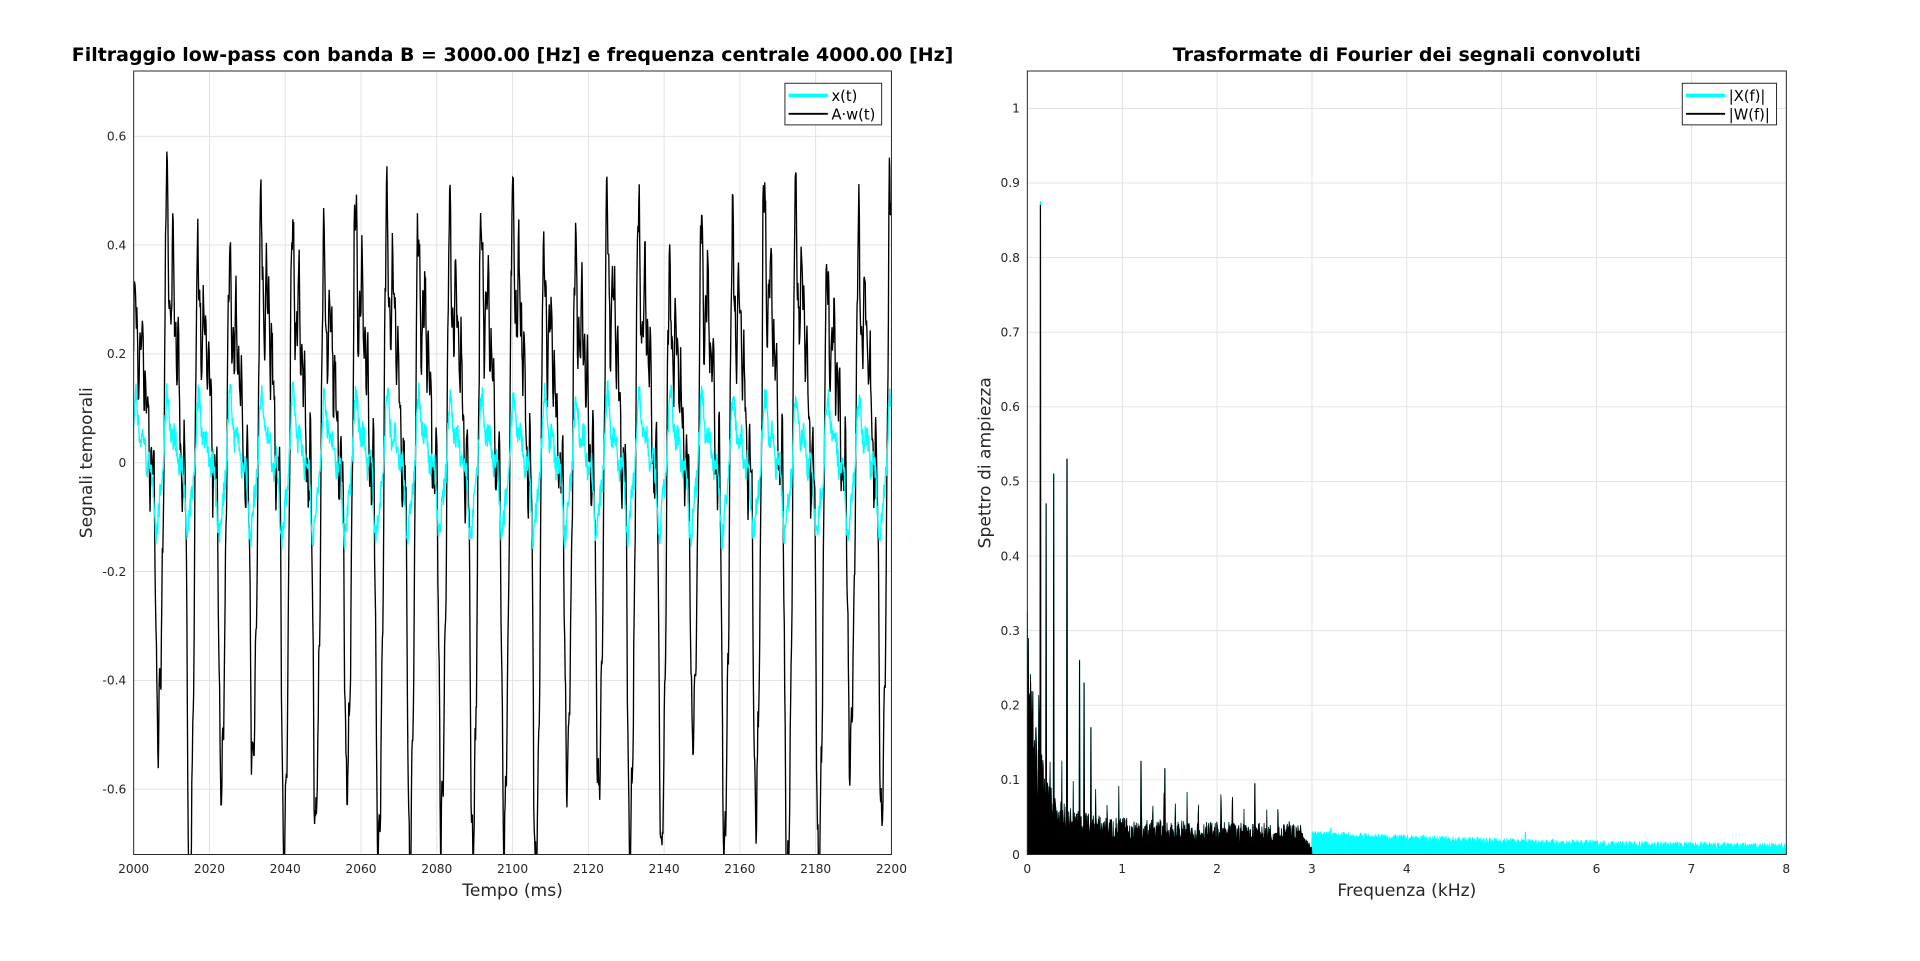 The height and width of the screenshot is (961, 1920). What do you see at coordinates (1786, 869) in the screenshot?
I see `x-tick-label: 8` at bounding box center [1786, 869].